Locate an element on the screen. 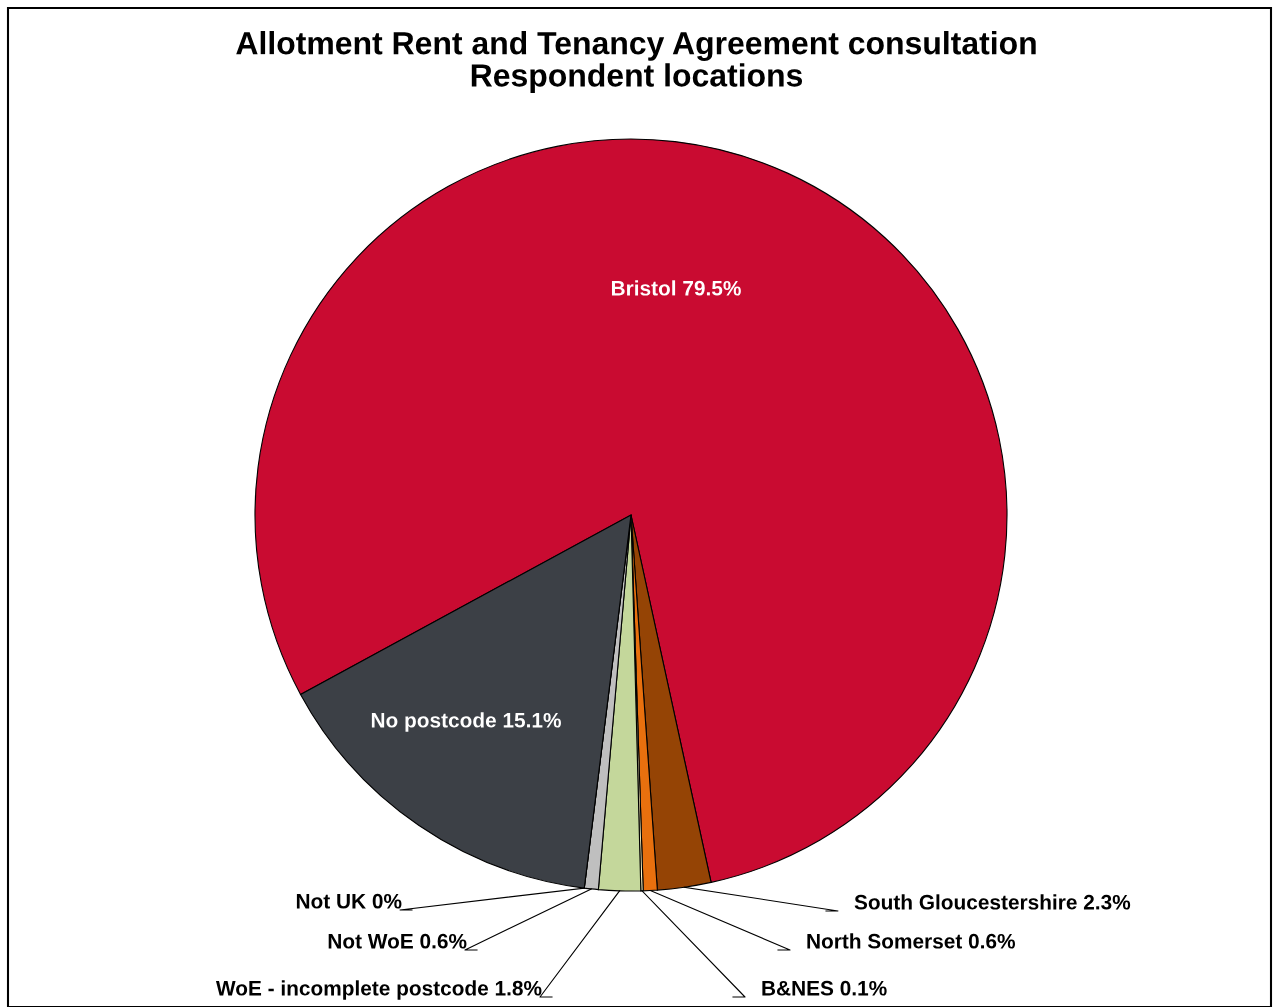 This screenshot has width=1273, height=1007. category-label: Not UK 0% is located at coordinates (349, 901).